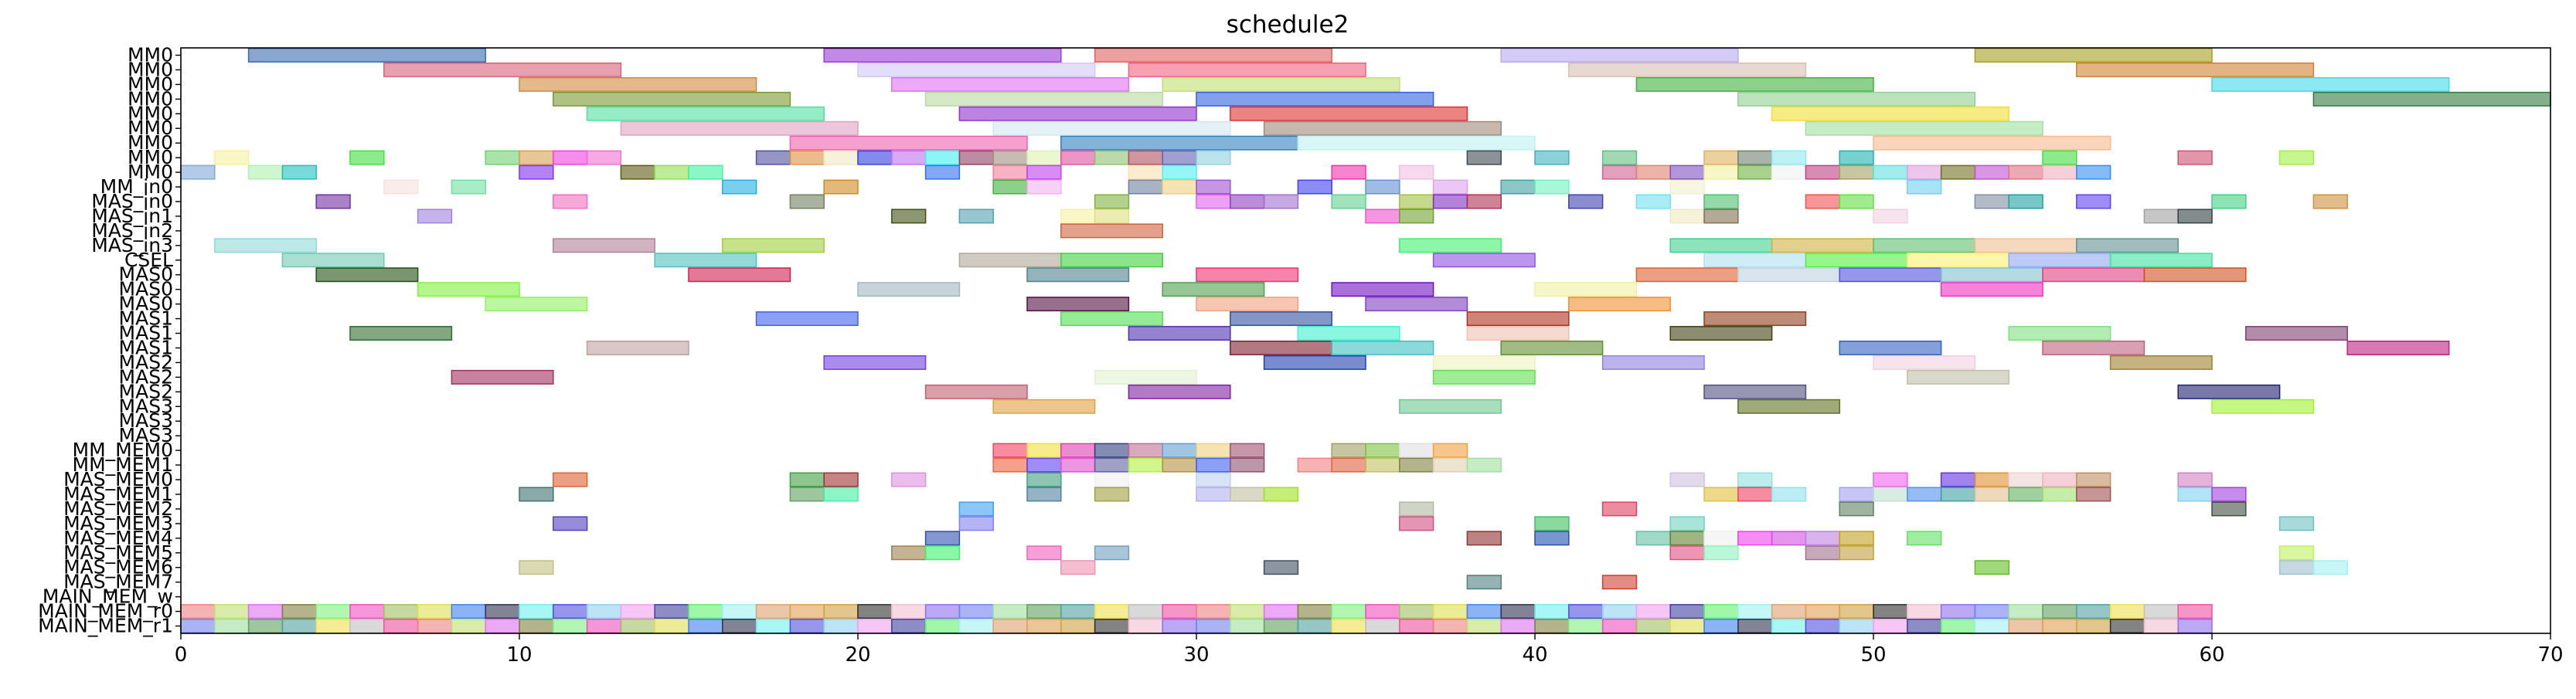 The height and width of the screenshot is (699, 2576). Describe the element at coordinates (118, 523) in the screenshot. I see `y-tick-label: MAS_MEM3` at that location.